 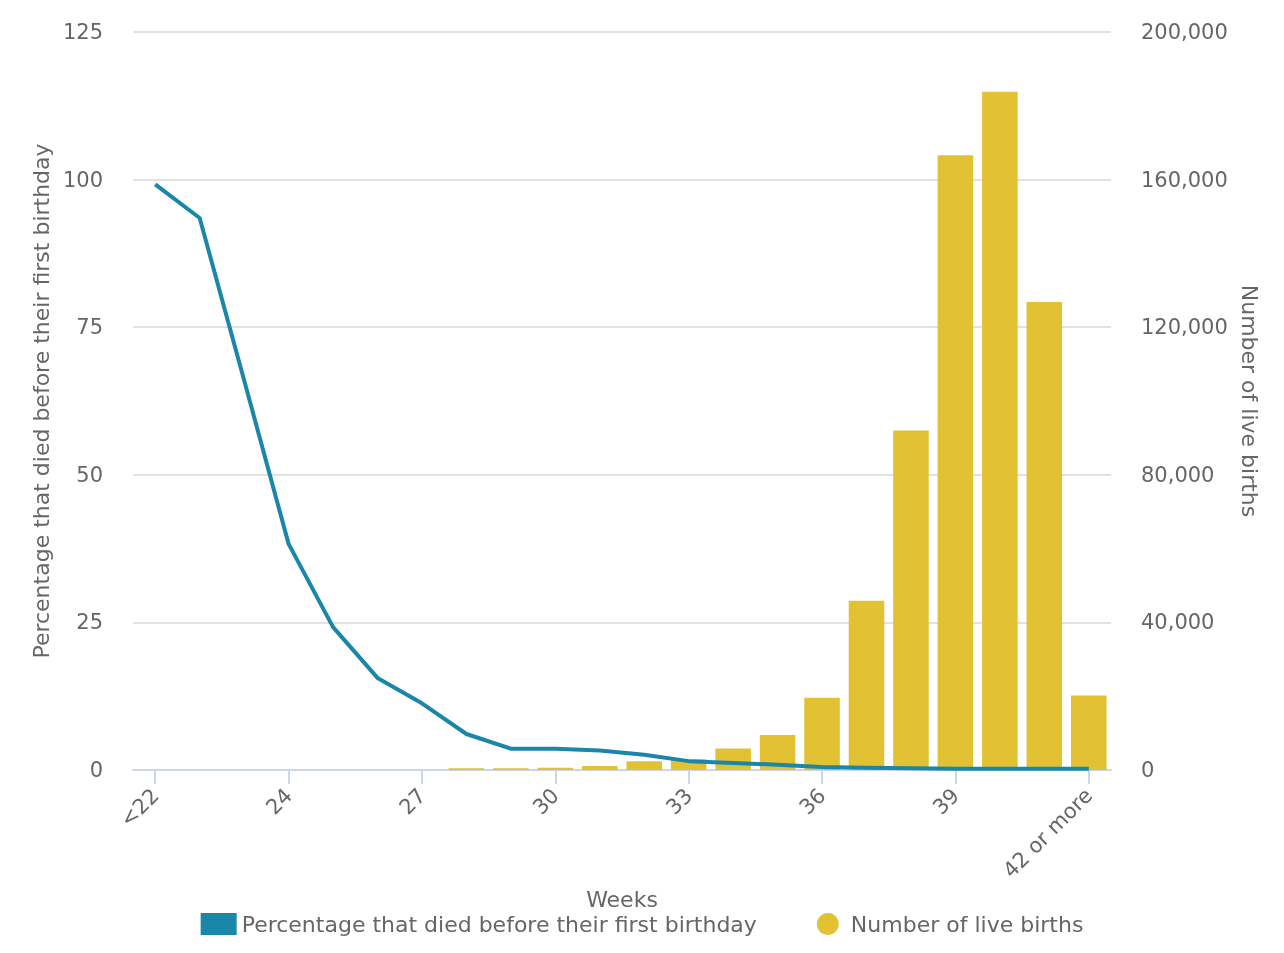 What do you see at coordinates (89, 327) in the screenshot?
I see `y-tick-label: 75` at bounding box center [89, 327].